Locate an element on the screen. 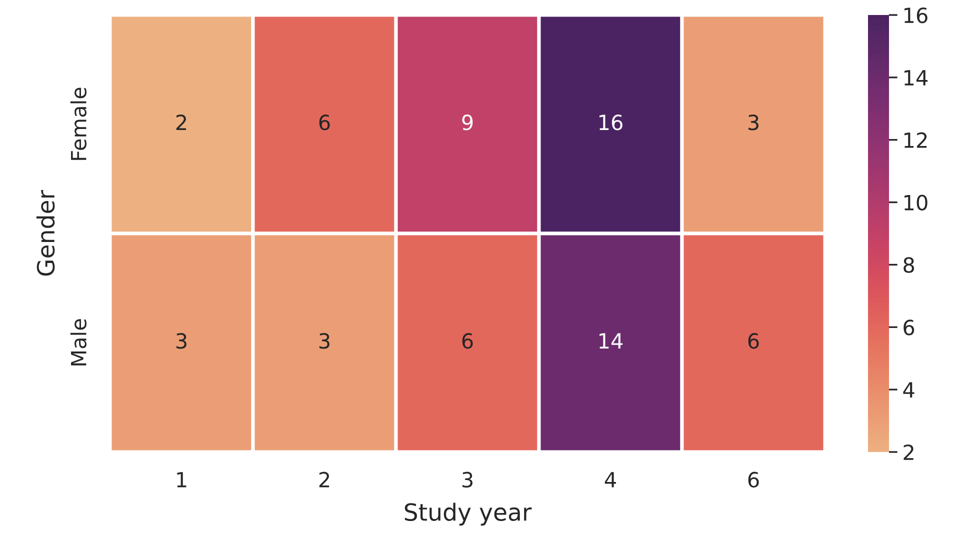 The image size is (953, 555). color-bar-label: 10 is located at coordinates (916, 202).